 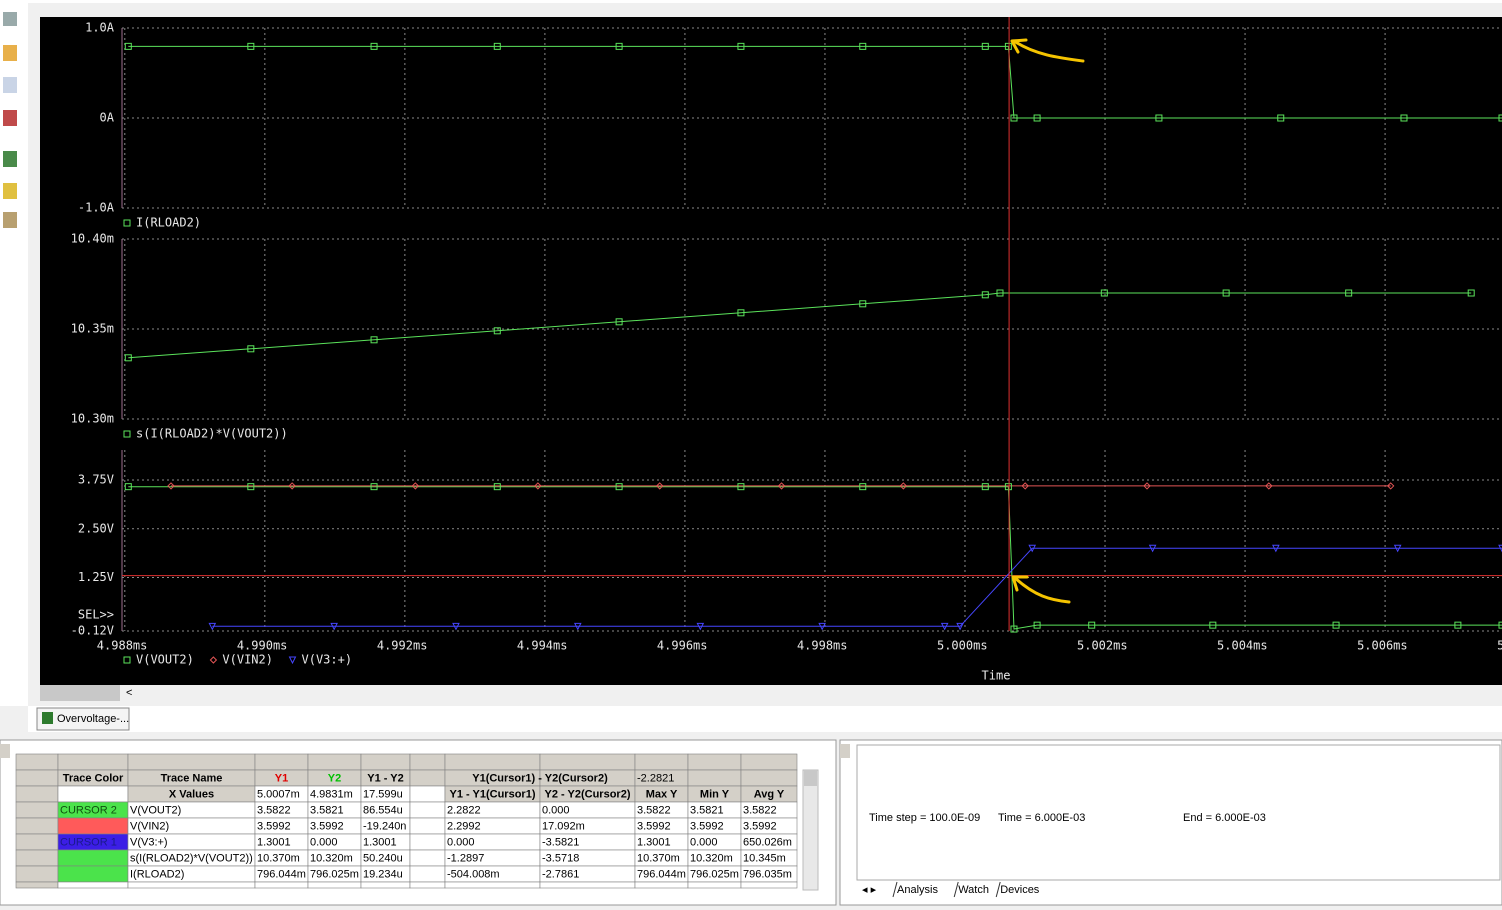 What do you see at coordinates (92, 419) in the screenshot?
I see `y-tick-label: 10.30m` at bounding box center [92, 419].